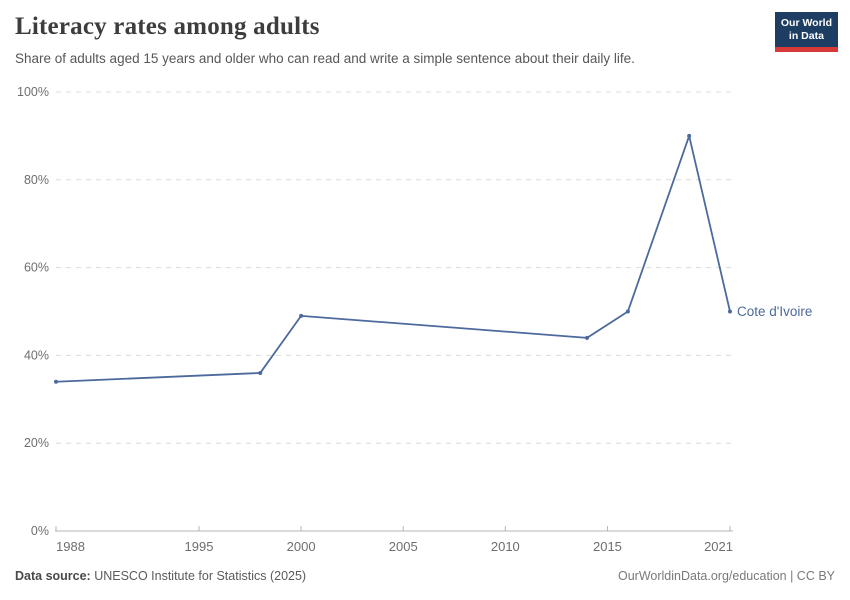 The image size is (850, 600). Describe the element at coordinates (774, 311) in the screenshot. I see `series-end-label: Cote d'Ivoire` at that location.